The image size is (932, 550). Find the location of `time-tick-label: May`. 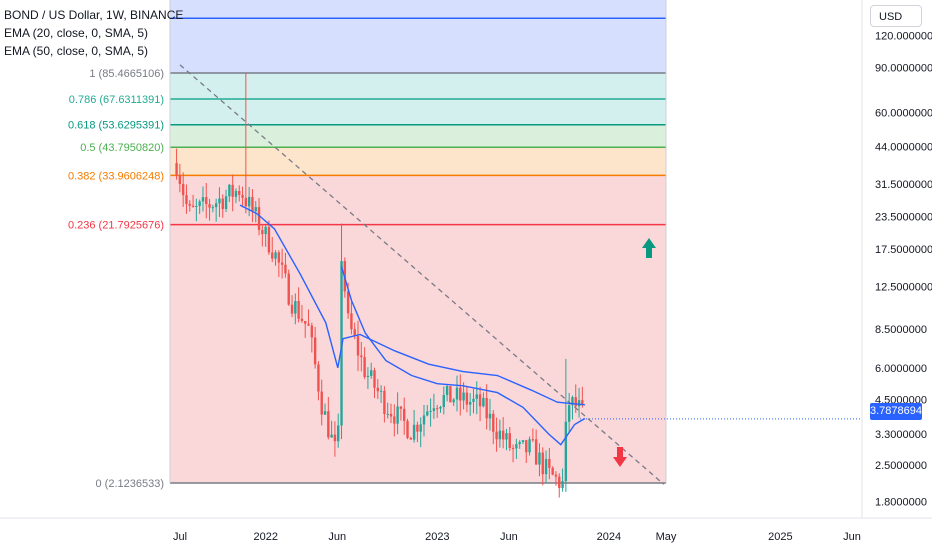

time-tick-label: May is located at coordinates (666, 537).